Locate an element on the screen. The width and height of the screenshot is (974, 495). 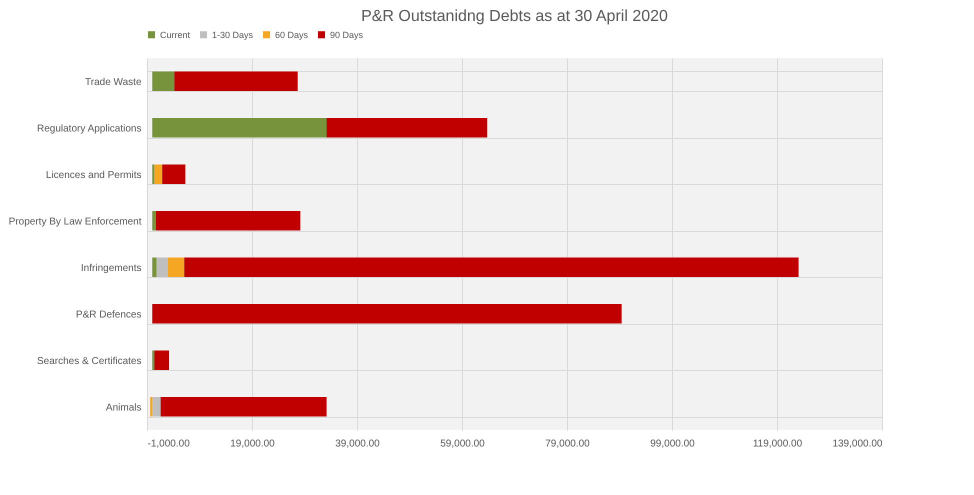
x-tick-label: -1,000.00 is located at coordinates (169, 444).